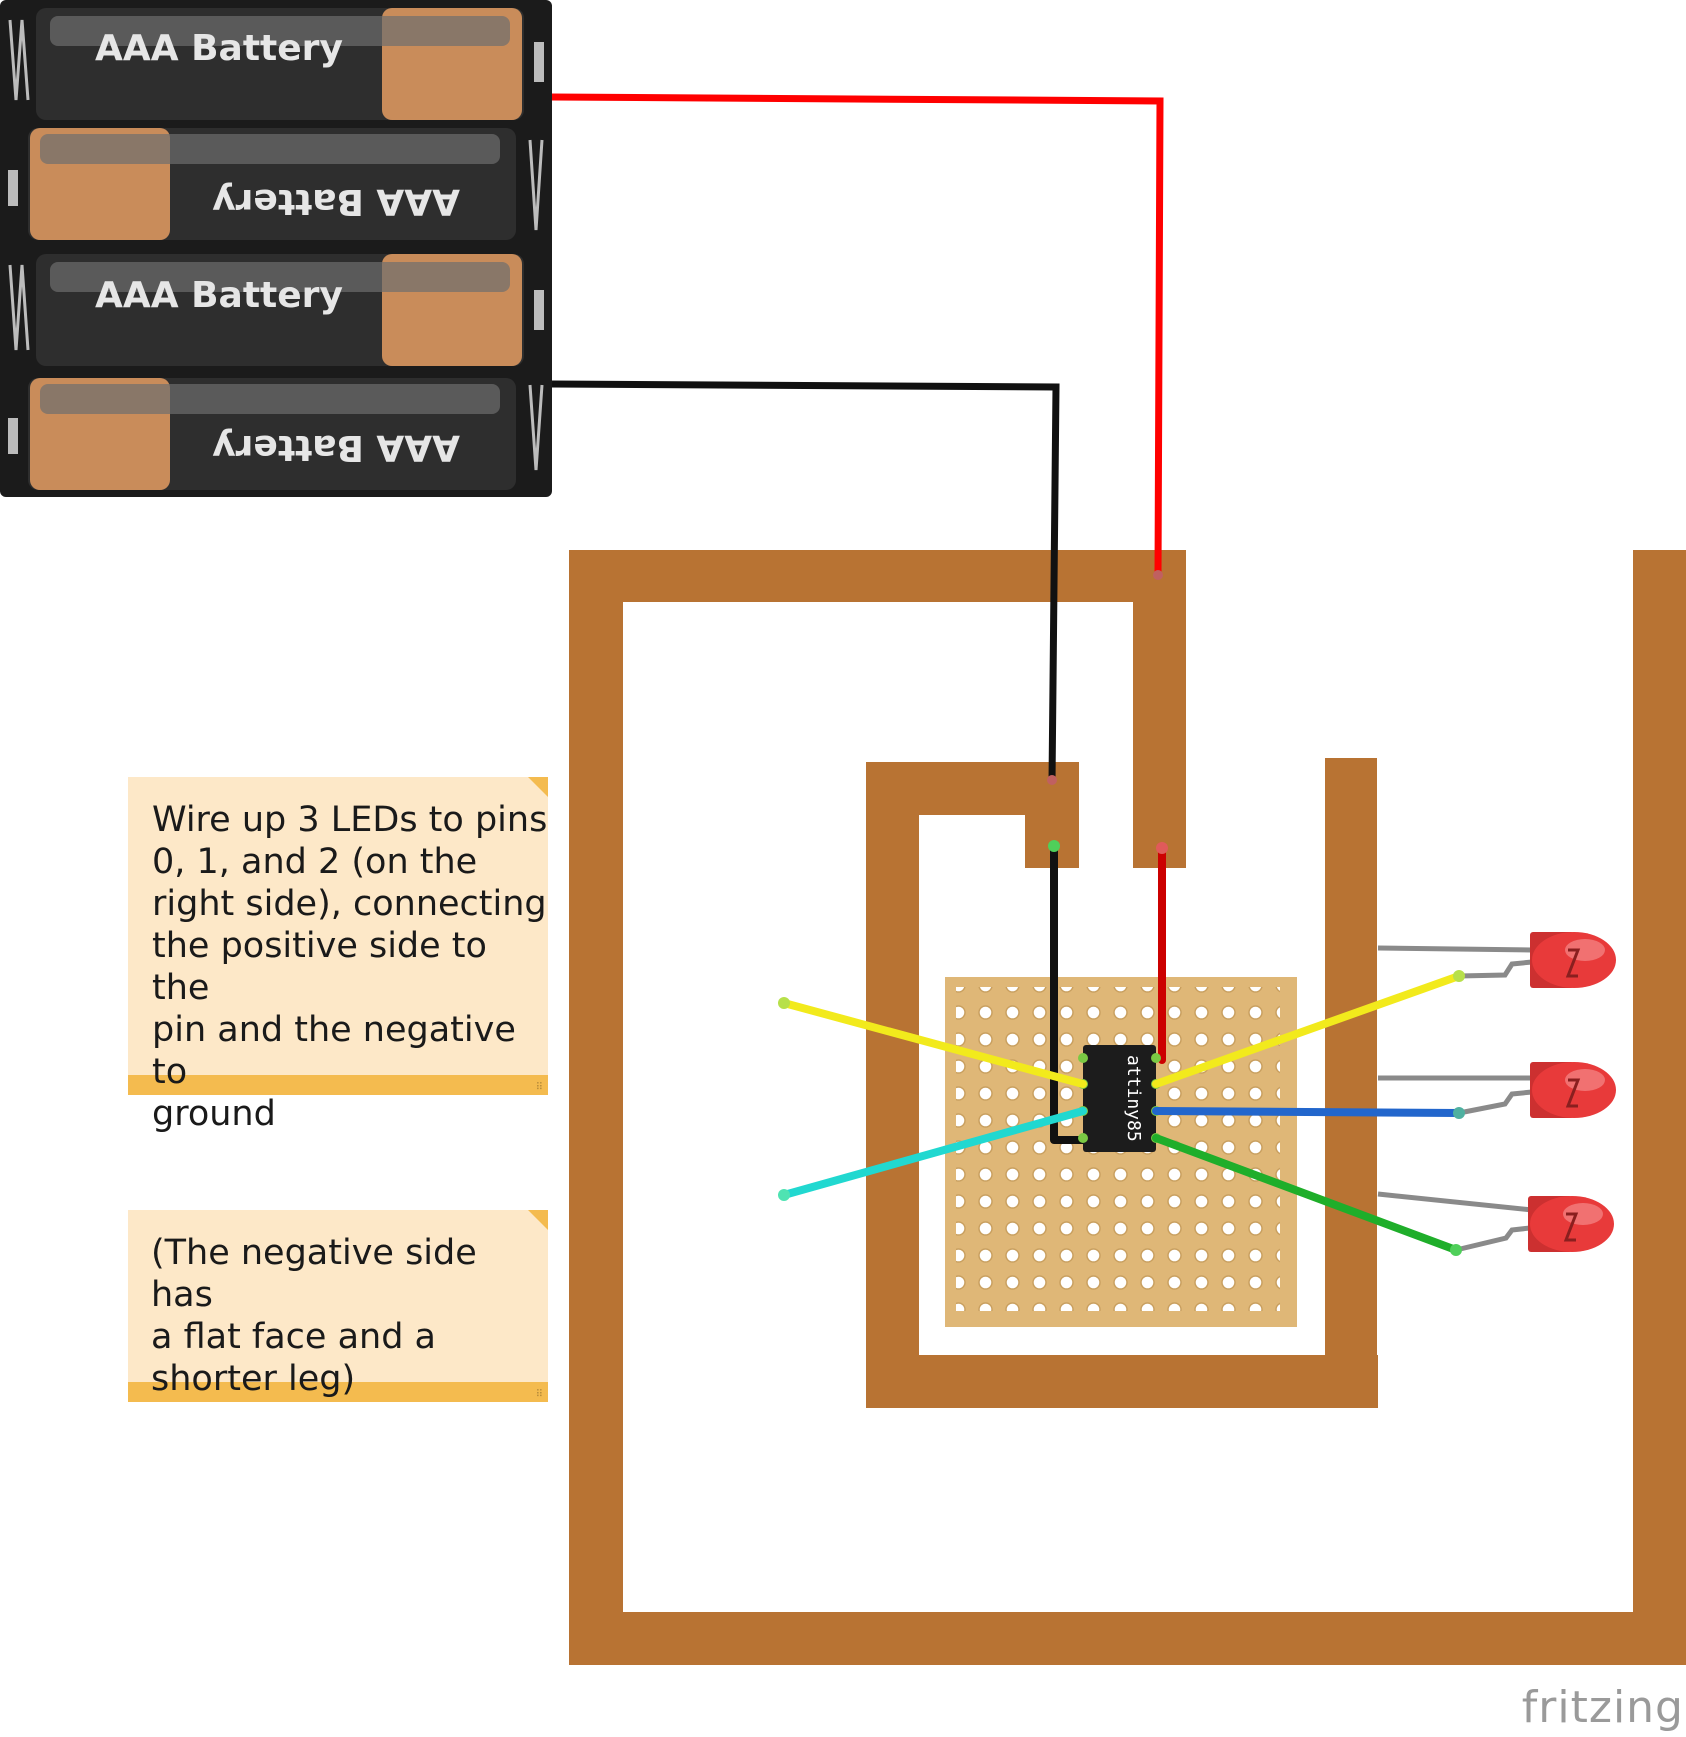 Image resolution: width=1686 pixels, height=1737 pixels. What do you see at coordinates (933, 1153) in the screenshot?
I see `cyan-wire-left` at bounding box center [933, 1153].